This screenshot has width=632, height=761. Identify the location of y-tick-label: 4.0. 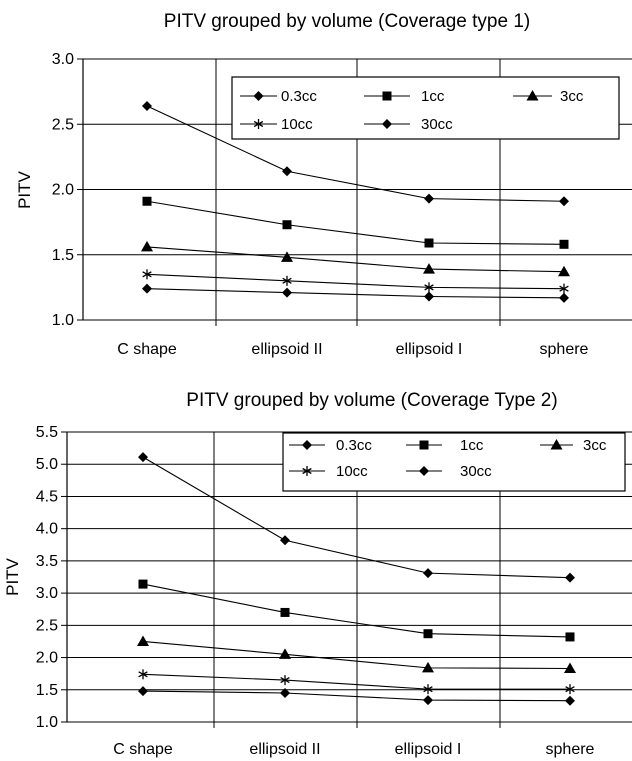
(47, 529).